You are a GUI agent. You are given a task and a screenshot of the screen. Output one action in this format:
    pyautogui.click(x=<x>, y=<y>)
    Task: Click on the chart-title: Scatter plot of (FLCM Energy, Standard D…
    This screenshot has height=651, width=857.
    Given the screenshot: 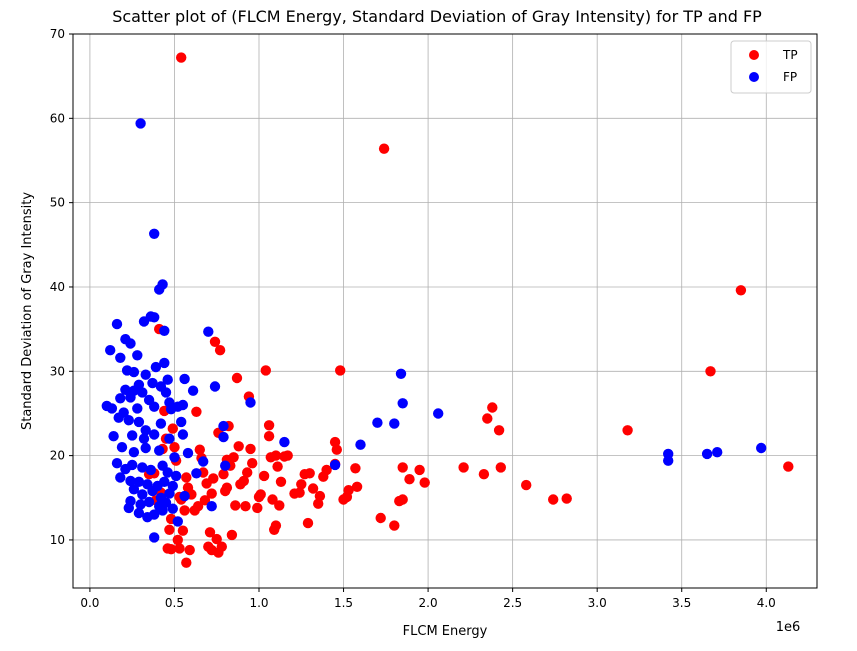 What is the action you would take?
    pyautogui.click(x=437, y=16)
    